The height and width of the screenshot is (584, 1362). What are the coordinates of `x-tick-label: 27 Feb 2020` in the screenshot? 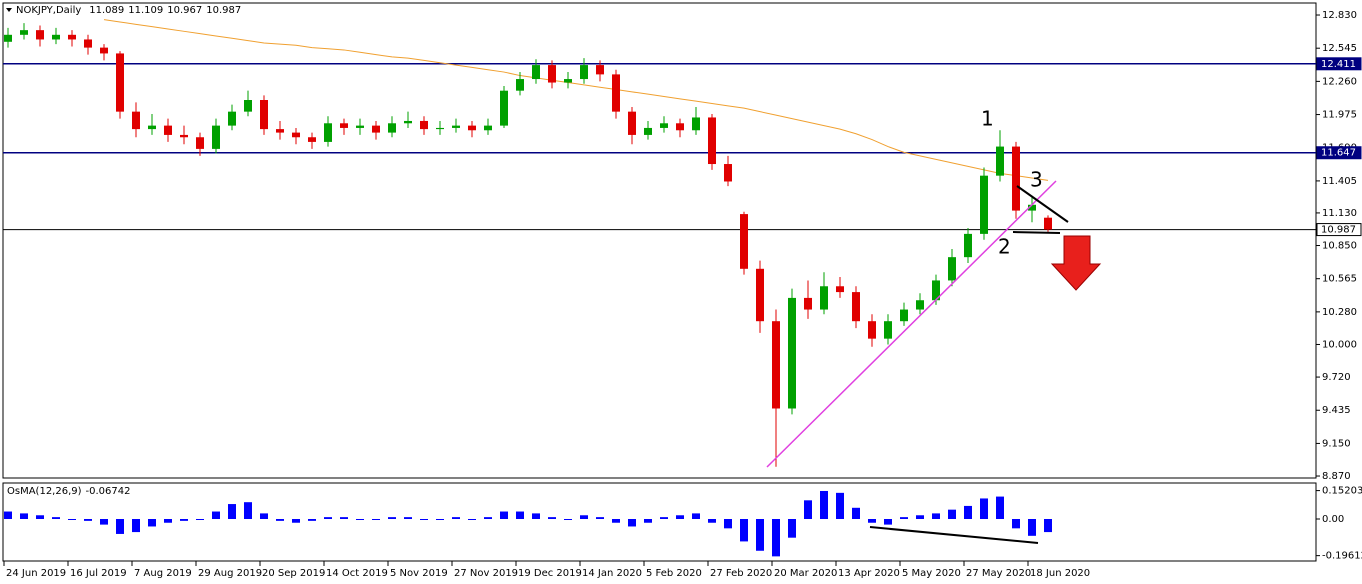 It's located at (741, 573).